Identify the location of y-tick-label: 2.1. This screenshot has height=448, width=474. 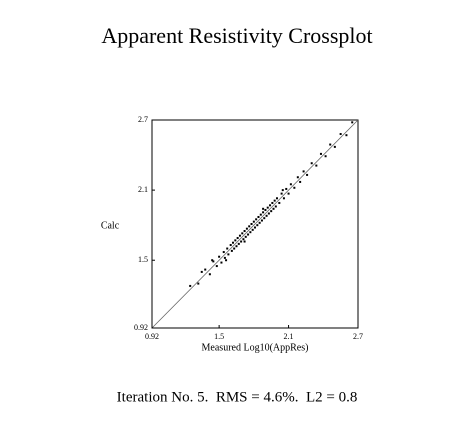
(143, 189).